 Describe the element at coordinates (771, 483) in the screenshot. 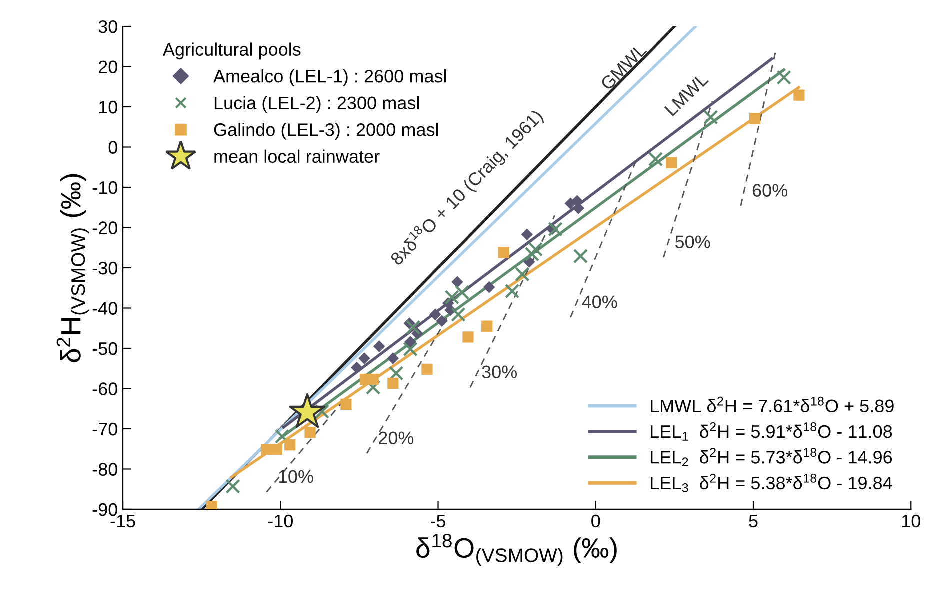

I see `legend-label: LEL$_{3}$ δ$^{2}$H = 5.38*δ$^{18}$O - 19.84` at that location.